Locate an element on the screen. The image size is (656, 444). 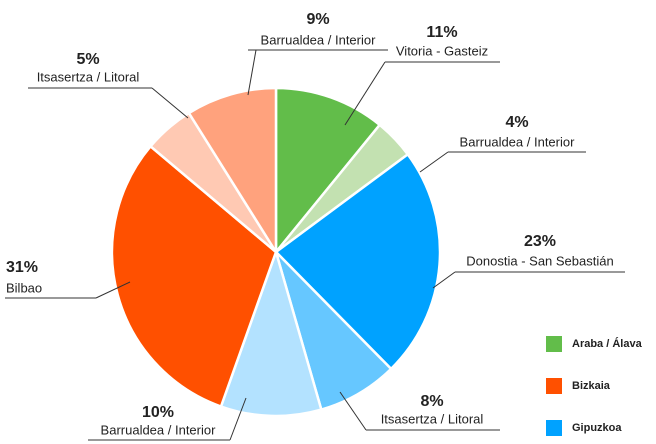
value-label: 8% is located at coordinates (431, 401).